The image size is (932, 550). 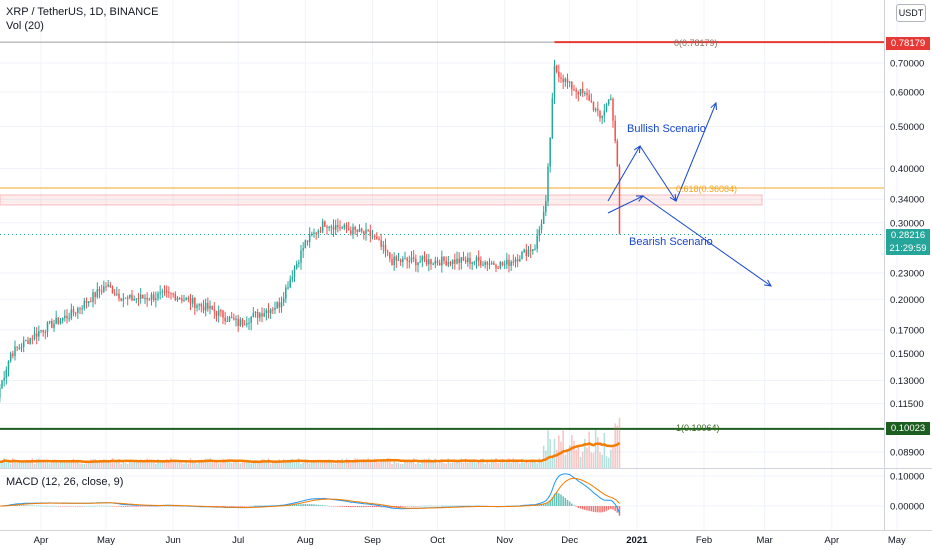 I want to click on drawings, so click(x=689, y=194).